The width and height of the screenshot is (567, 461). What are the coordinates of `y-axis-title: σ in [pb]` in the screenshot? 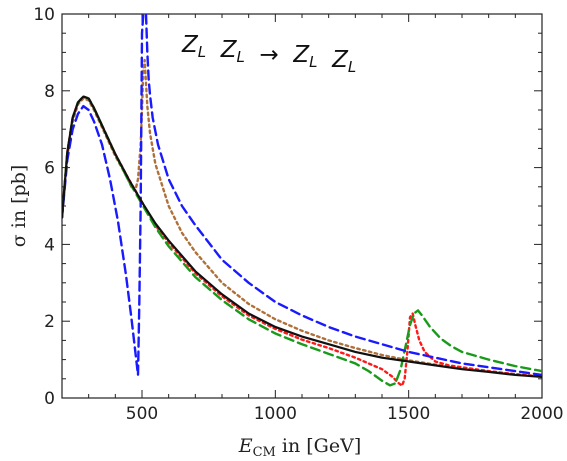 It's located at (19, 206).